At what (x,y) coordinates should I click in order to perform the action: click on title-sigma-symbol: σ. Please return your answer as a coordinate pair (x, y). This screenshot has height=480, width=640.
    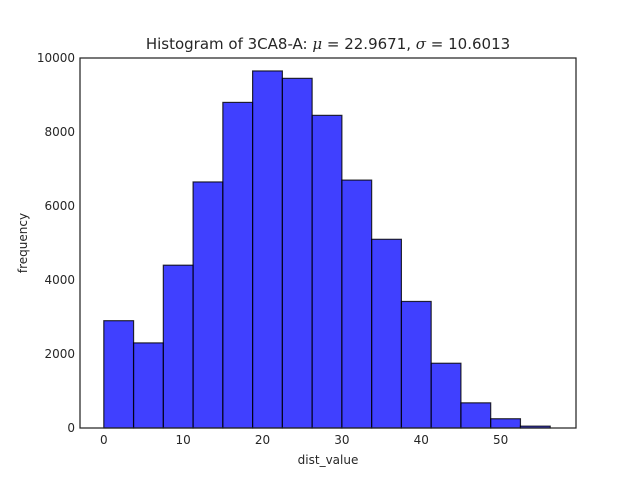
    Looking at the image, I should click on (421, 44).